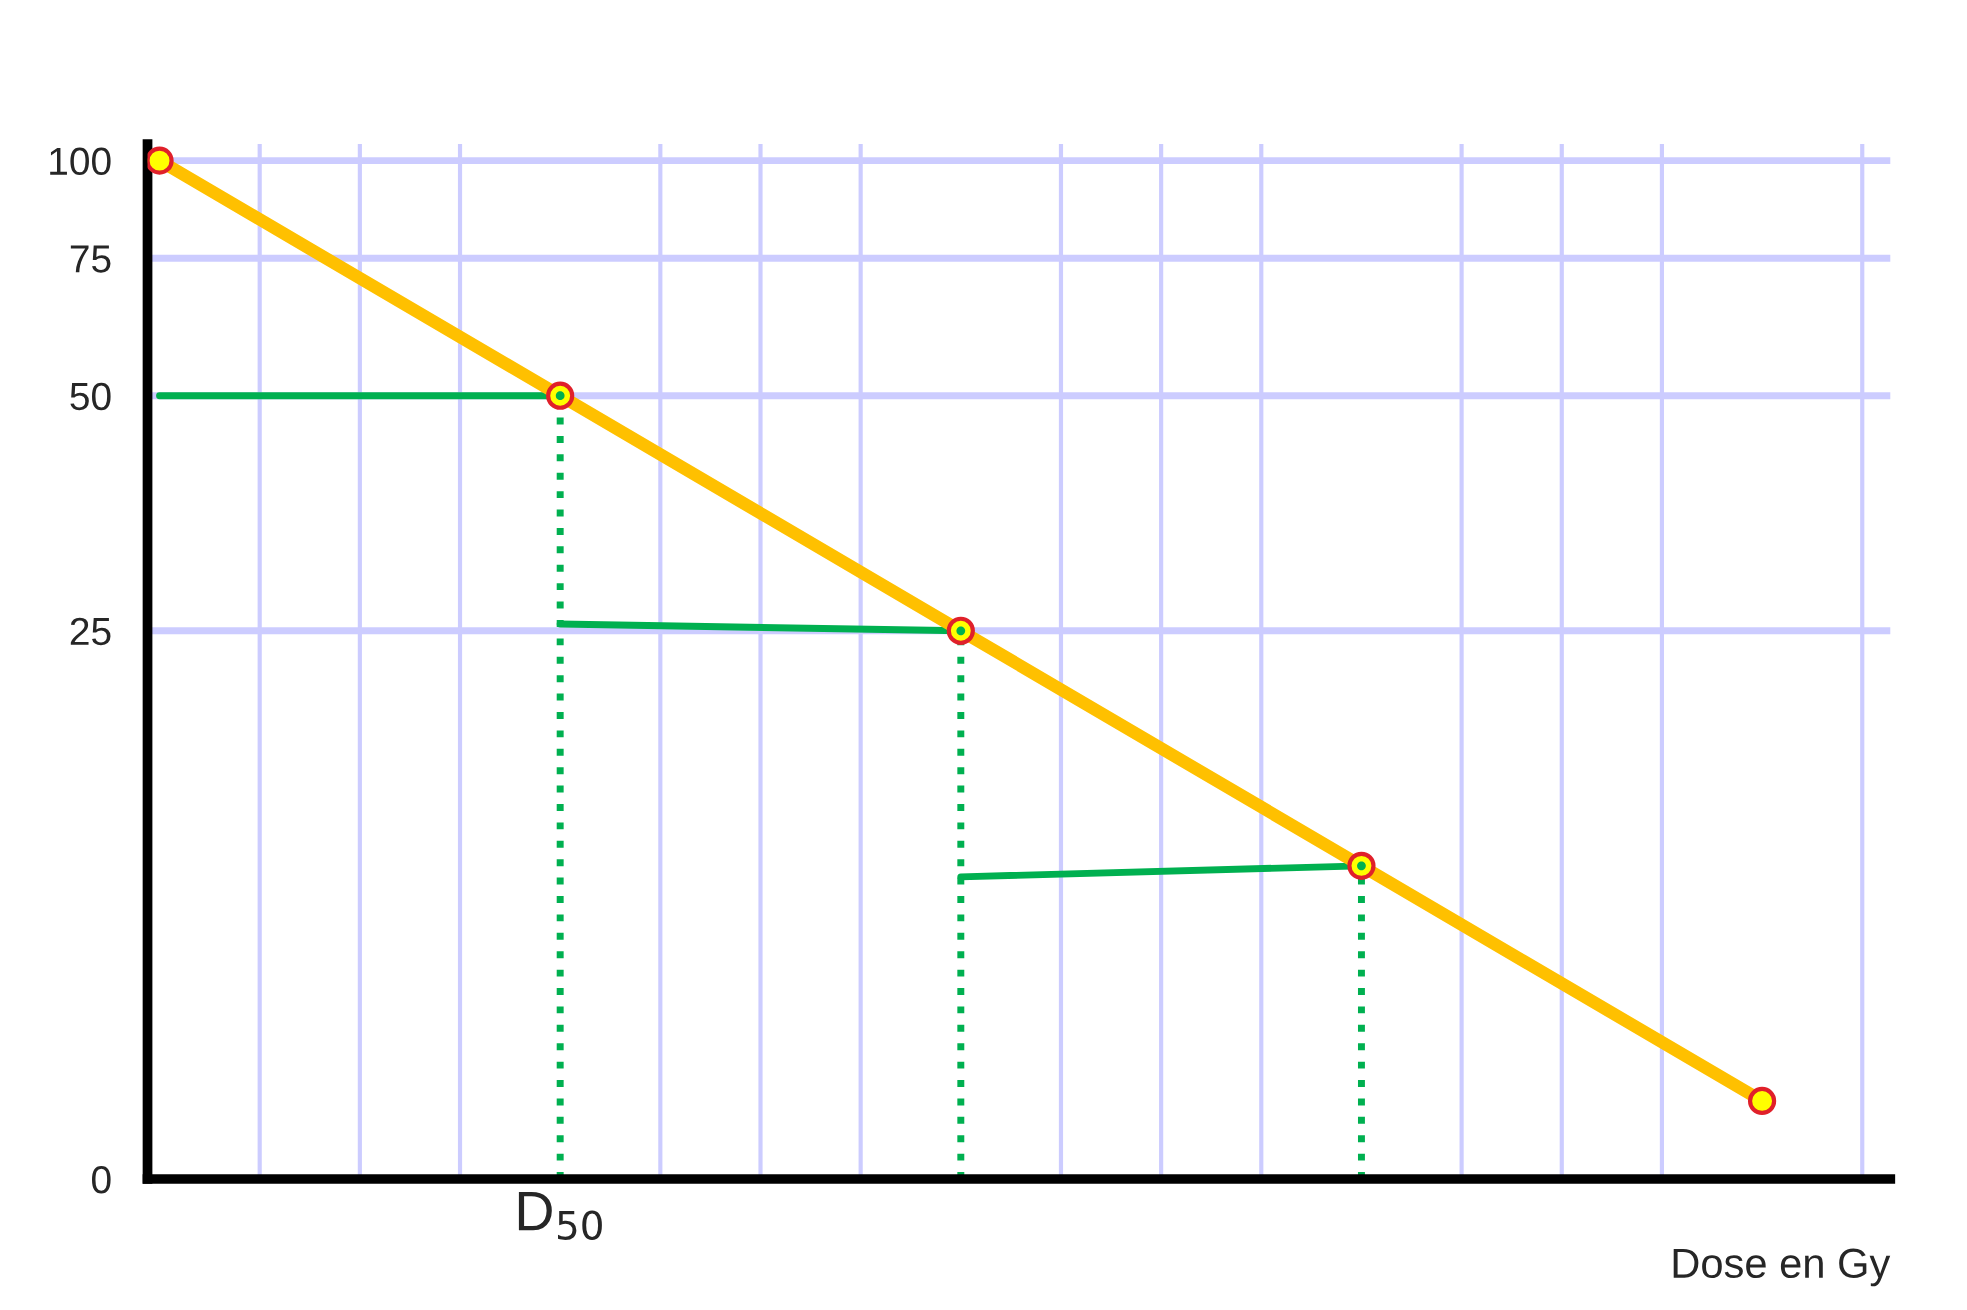  Describe the element at coordinates (1782, 1267) in the screenshot. I see `x-axis-title: Dose en Gy` at that location.